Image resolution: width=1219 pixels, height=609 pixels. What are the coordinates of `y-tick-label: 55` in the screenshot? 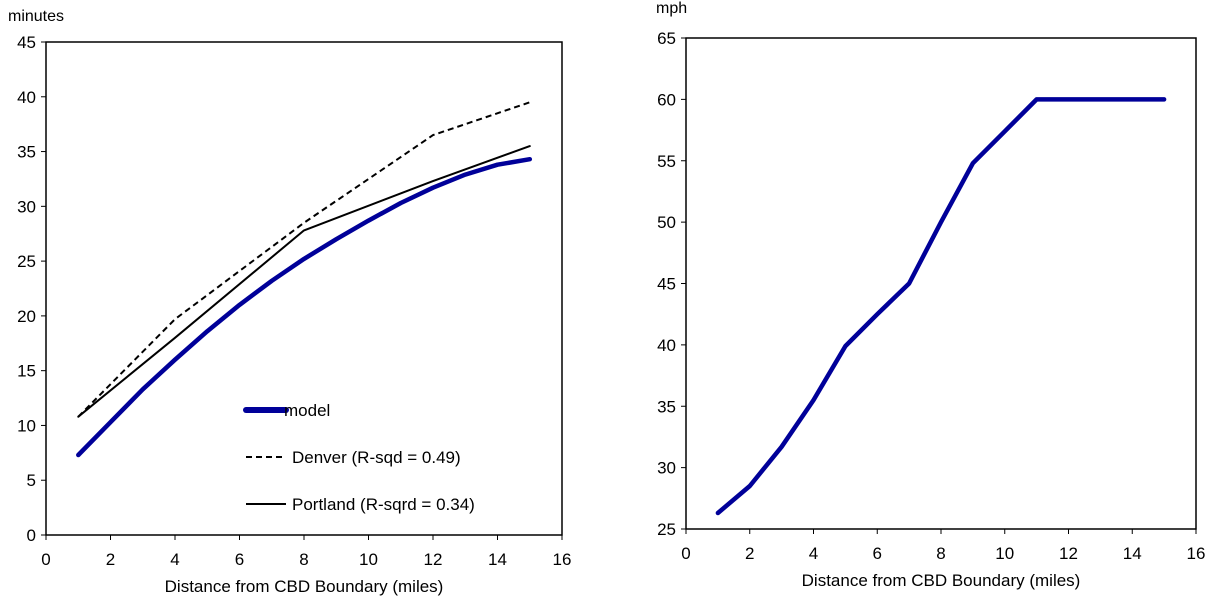 It's located at (666, 161).